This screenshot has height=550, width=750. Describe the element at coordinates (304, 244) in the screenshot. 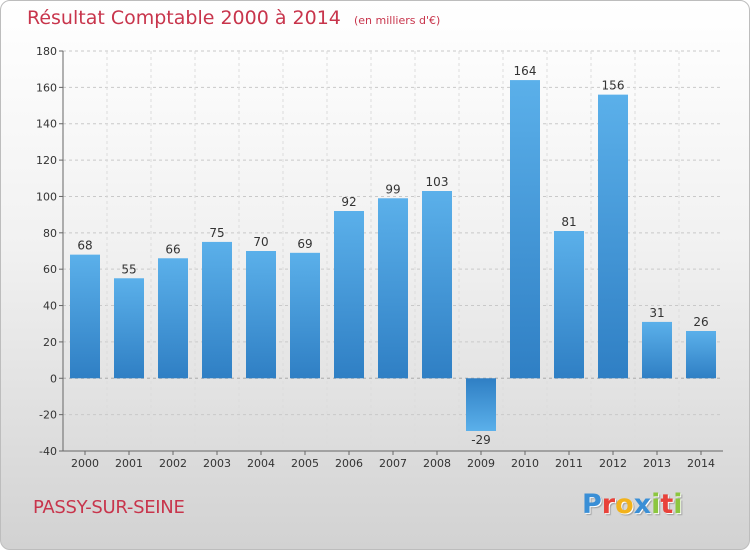

I see `data-label: 69` at that location.